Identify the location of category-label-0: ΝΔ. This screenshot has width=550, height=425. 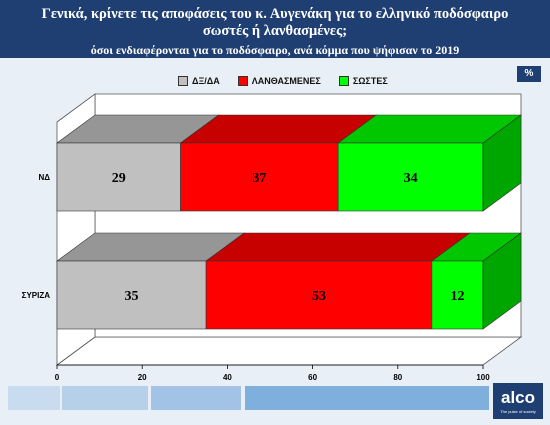
(44, 177).